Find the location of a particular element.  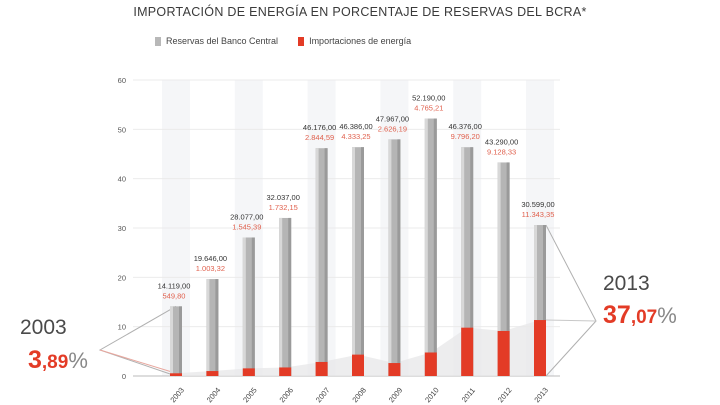

callout-2013-int: 37 is located at coordinates (617, 315).